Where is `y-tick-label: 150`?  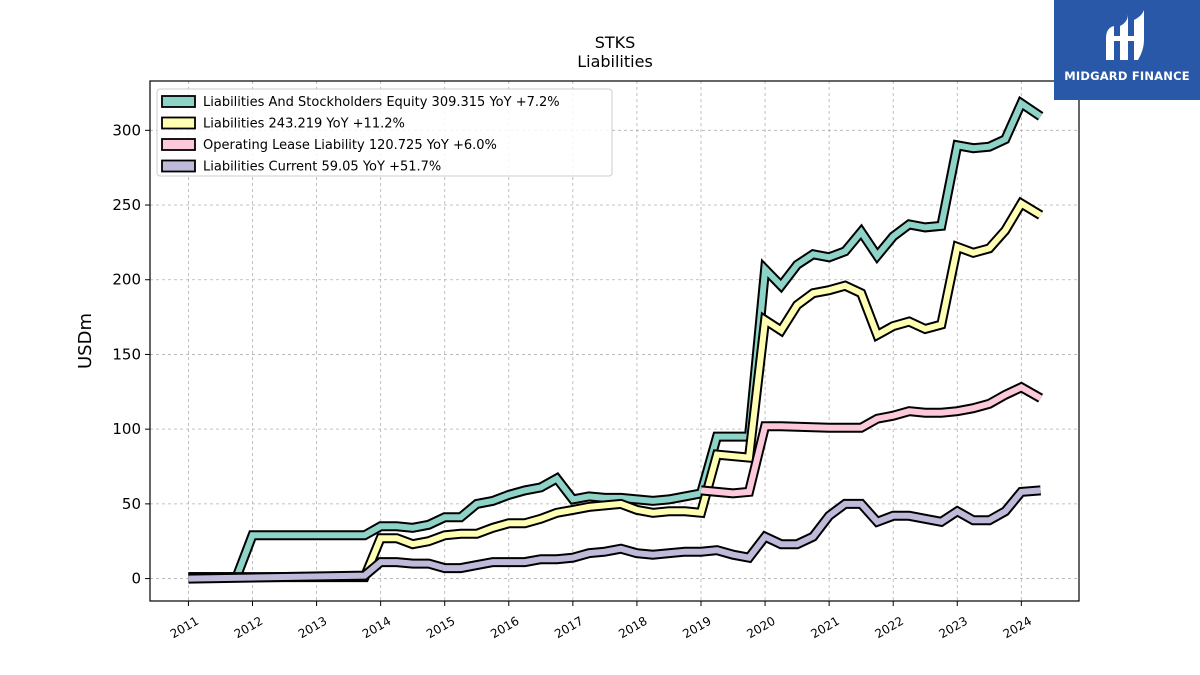
y-tick-label: 150 is located at coordinates (126, 354).